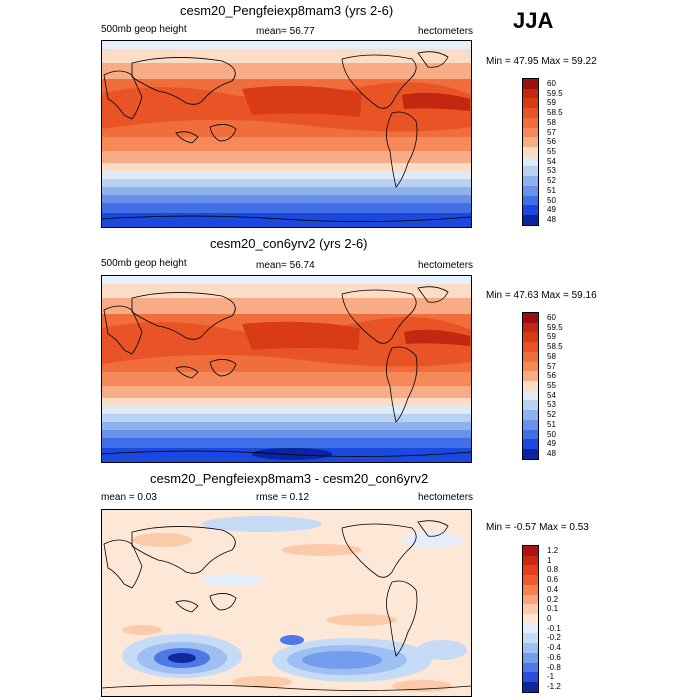 This screenshot has width=700, height=700. I want to click on panel1-variable-label: 500mb geop height, so click(144, 29).